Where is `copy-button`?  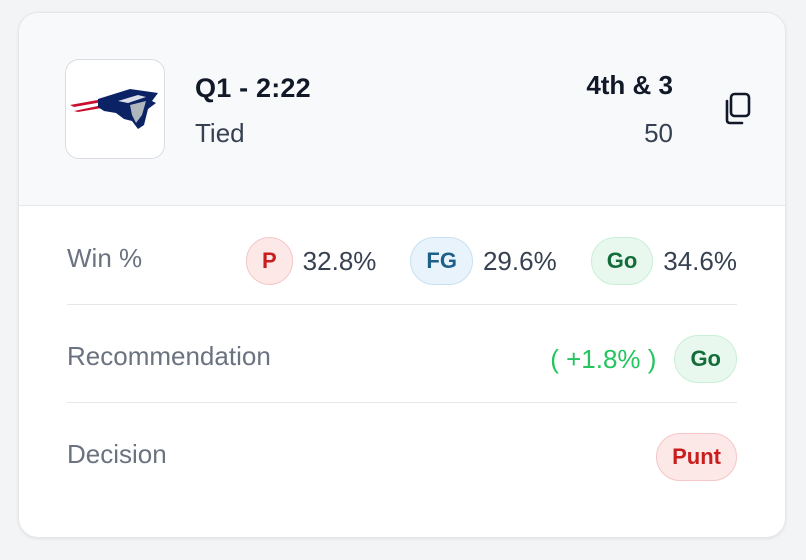 copy-button is located at coordinates (737, 109).